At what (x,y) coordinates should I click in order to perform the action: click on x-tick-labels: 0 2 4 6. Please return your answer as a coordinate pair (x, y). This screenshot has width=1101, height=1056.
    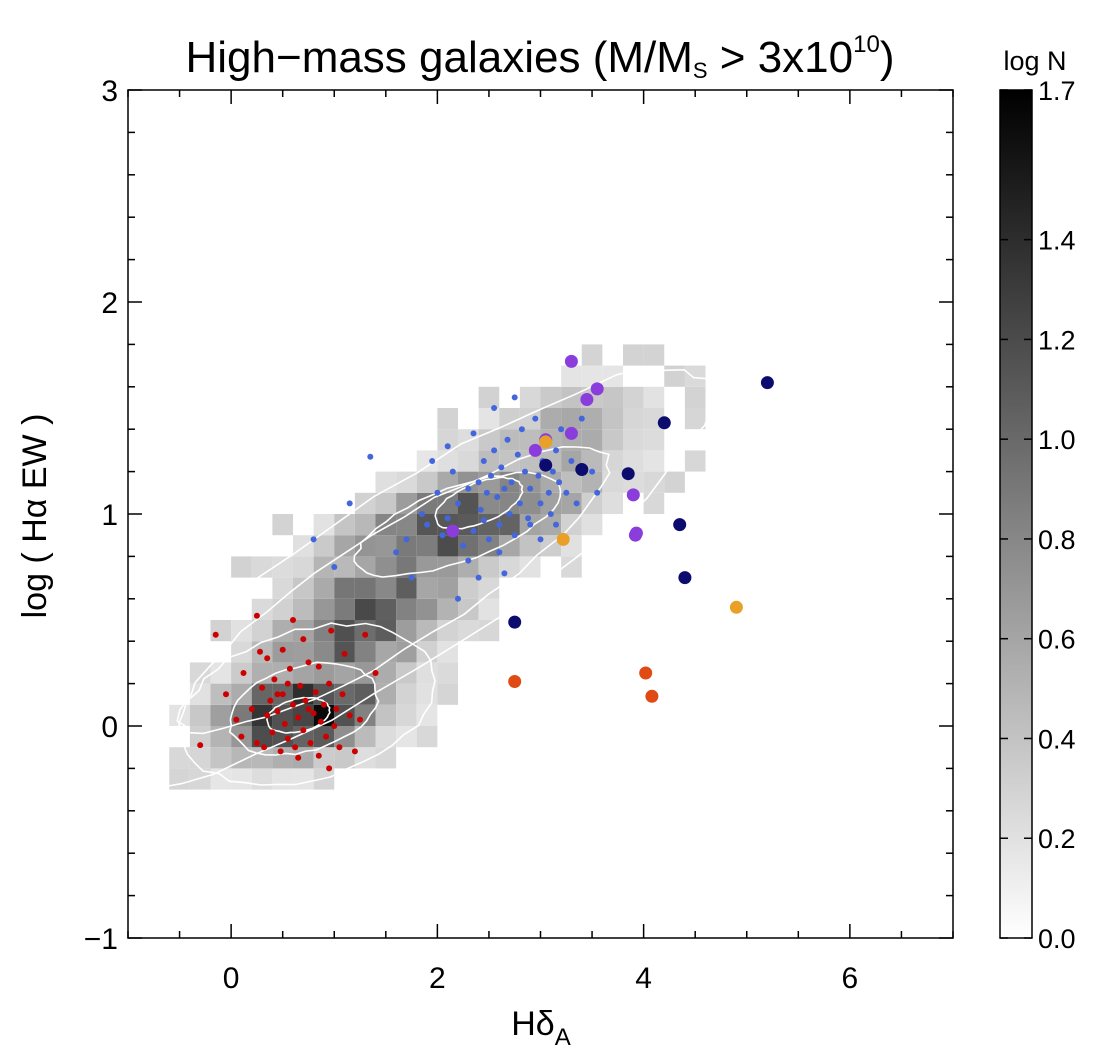
    Looking at the image, I should click on (540, 978).